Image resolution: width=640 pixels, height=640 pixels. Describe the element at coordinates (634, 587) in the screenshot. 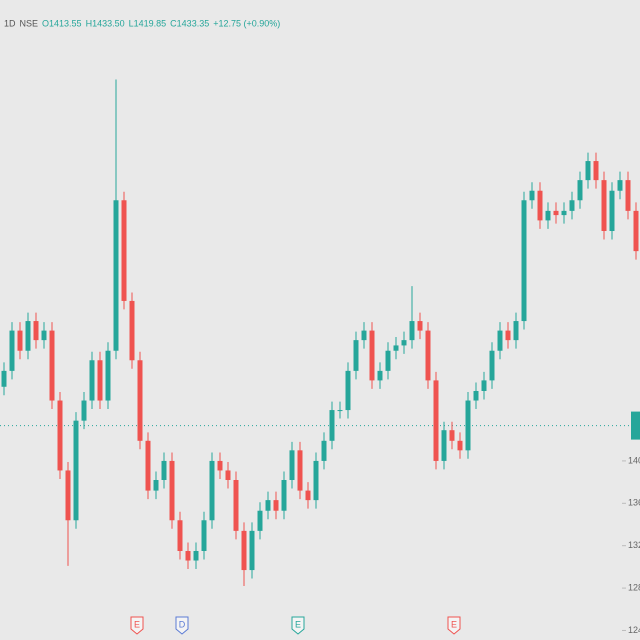

I see `y-tick-label: 1280` at that location.